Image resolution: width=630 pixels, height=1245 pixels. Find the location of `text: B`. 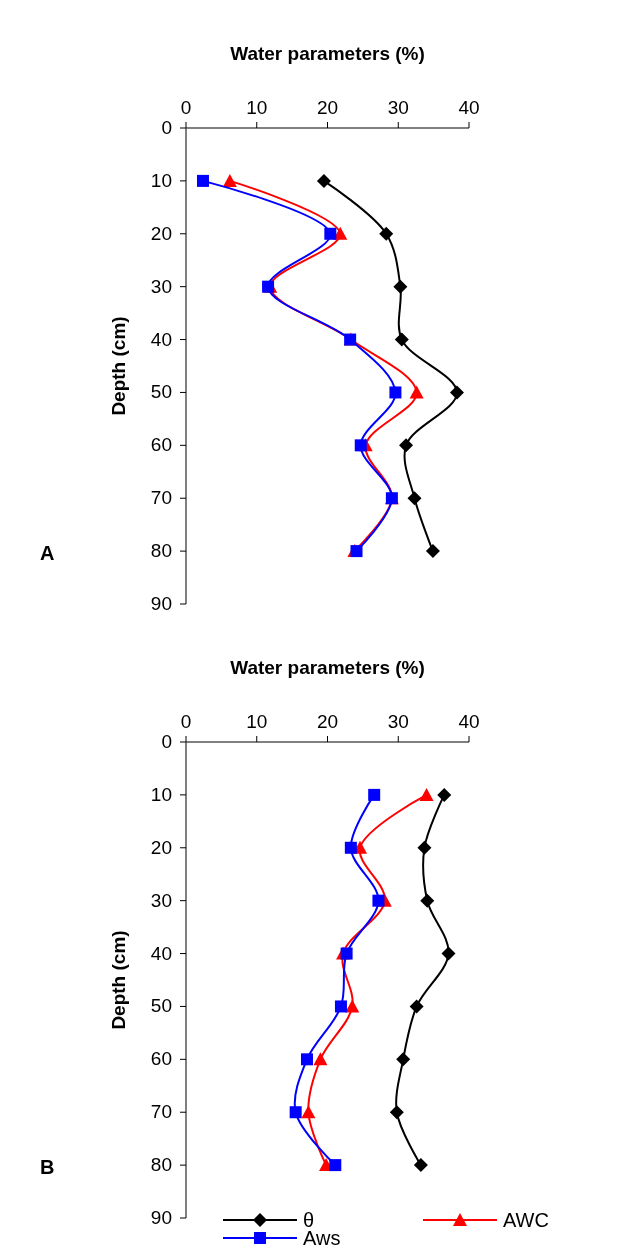

text: B is located at coordinates (47, 1167).